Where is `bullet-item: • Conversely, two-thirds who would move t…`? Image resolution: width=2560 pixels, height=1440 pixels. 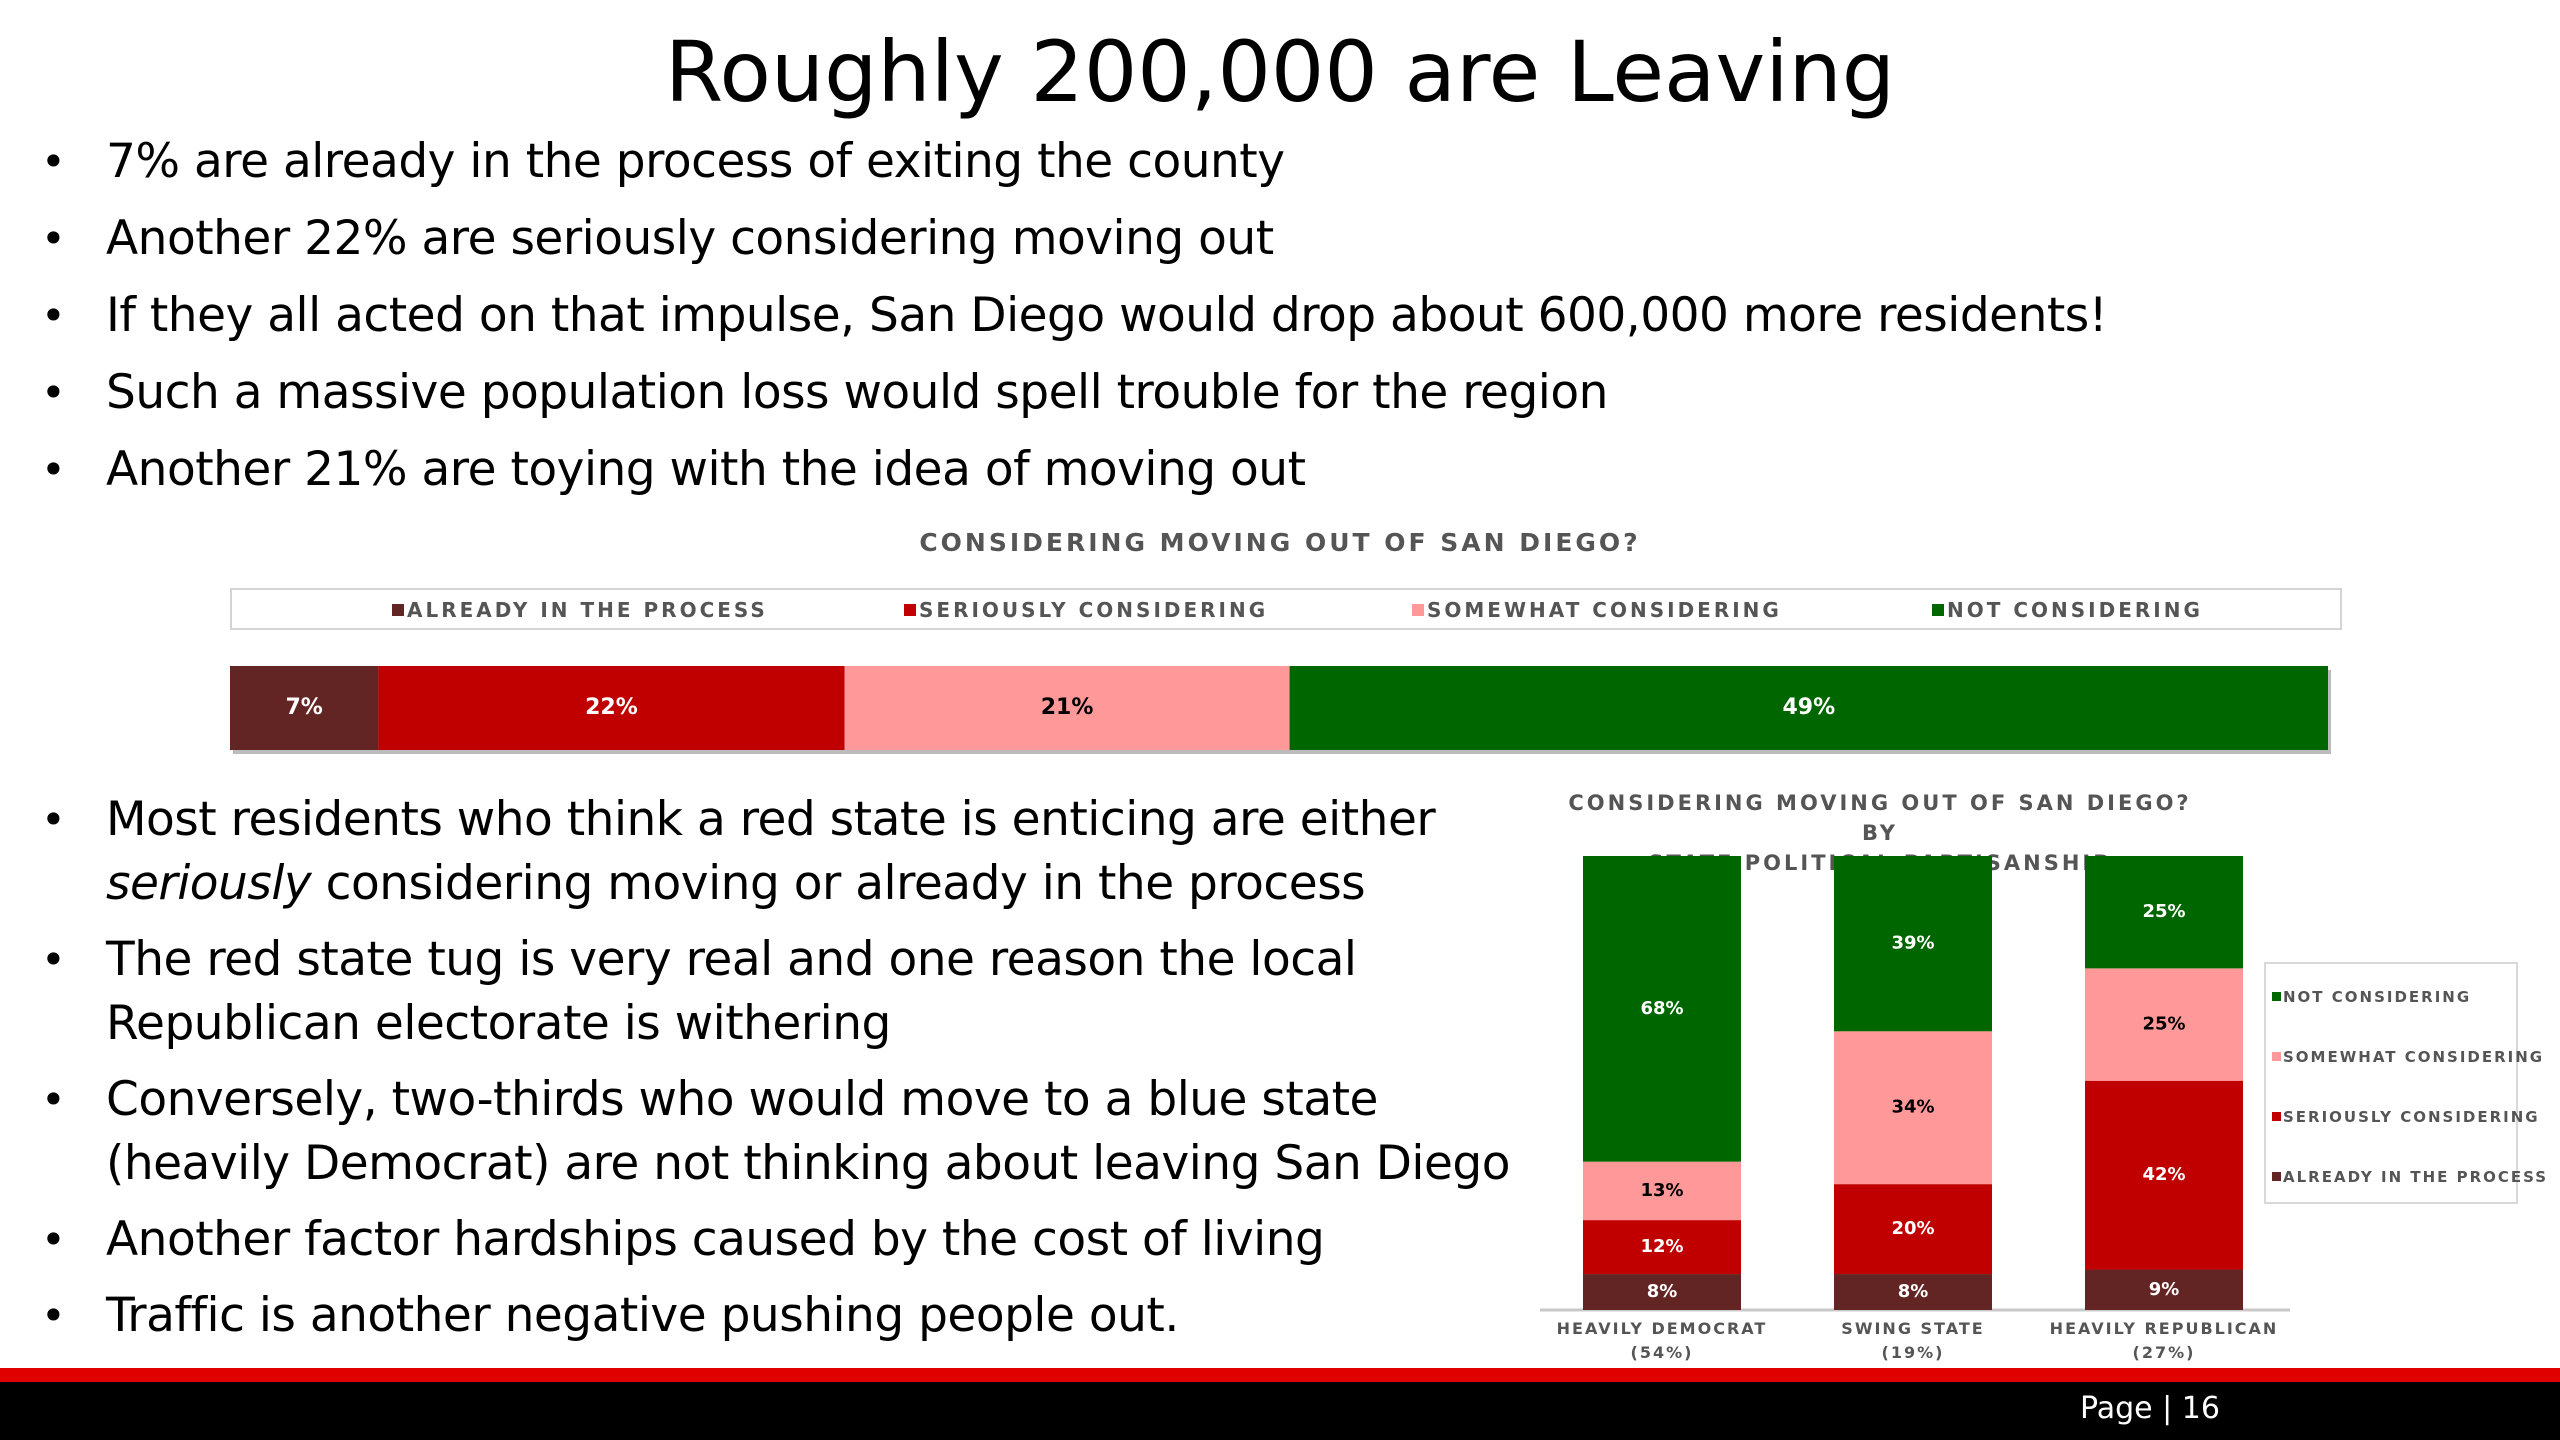 bullet-item: • Conversely, two-thirds who would move t… is located at coordinates (787, 1132).